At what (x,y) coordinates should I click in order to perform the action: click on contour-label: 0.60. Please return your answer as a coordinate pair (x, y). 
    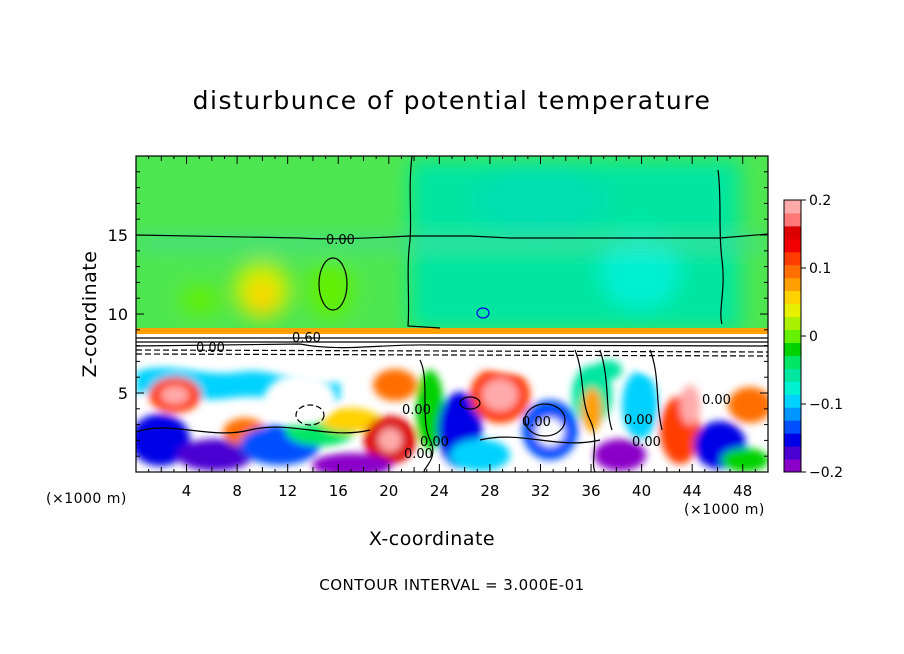
    Looking at the image, I should click on (306, 338).